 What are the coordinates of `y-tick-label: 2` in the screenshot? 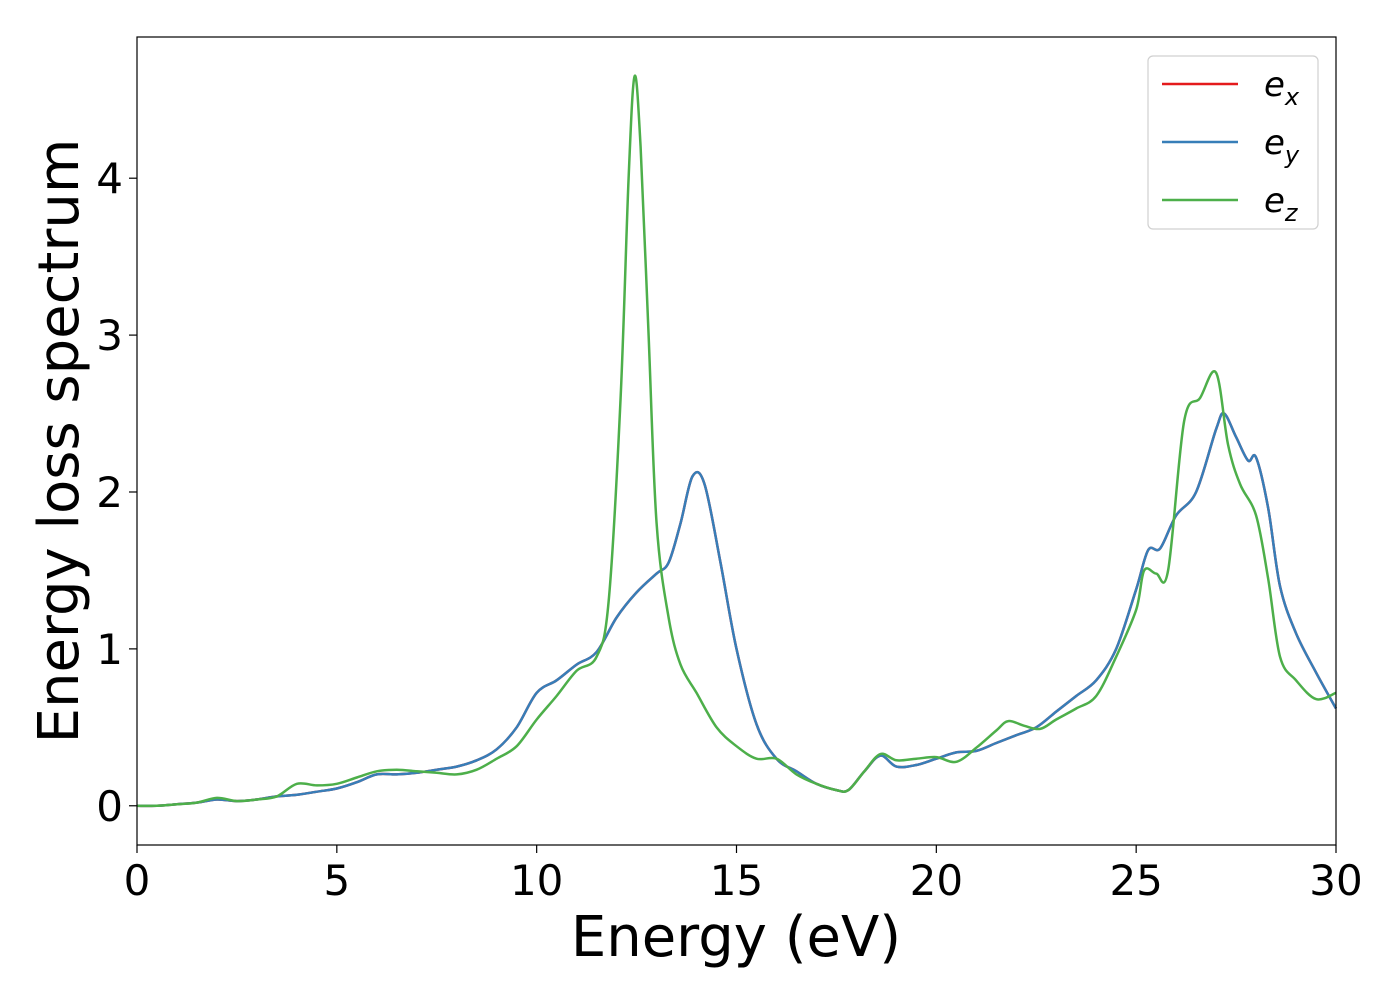 It's located at (109, 492).